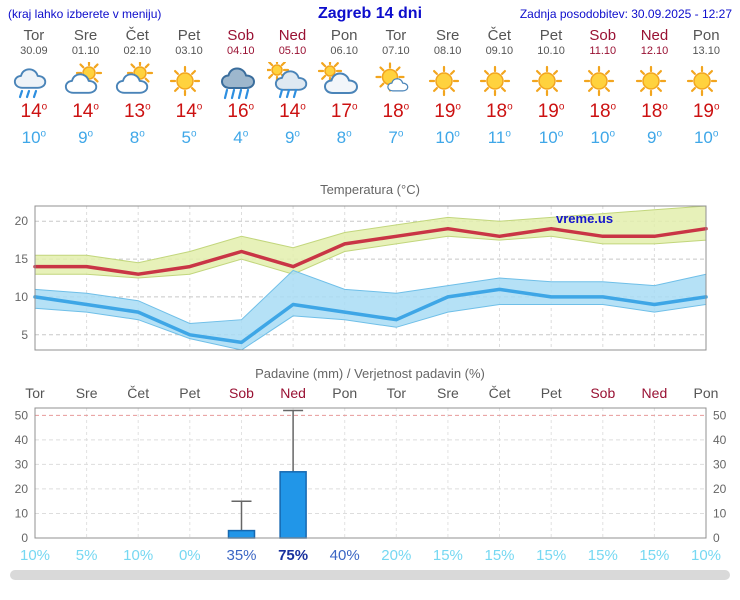 The height and width of the screenshot is (600, 740). What do you see at coordinates (338, 78) in the screenshot?
I see `weather-icon-cloudy` at bounding box center [338, 78].